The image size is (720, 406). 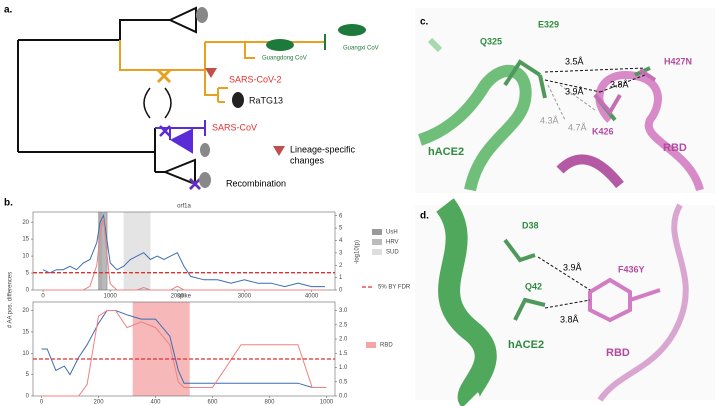 I want to click on y2-tick-label: 0.5, so click(x=343, y=382).